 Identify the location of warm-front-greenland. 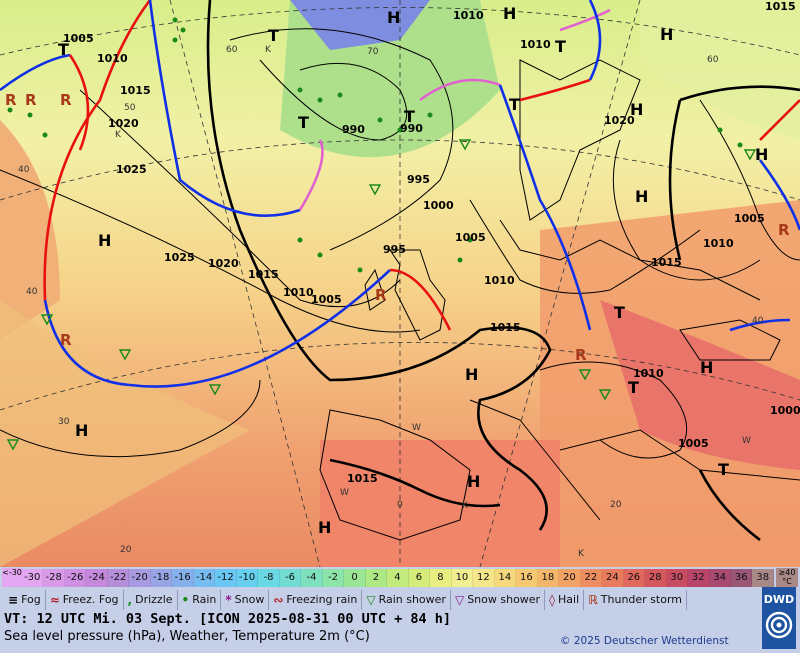
(79, 102).